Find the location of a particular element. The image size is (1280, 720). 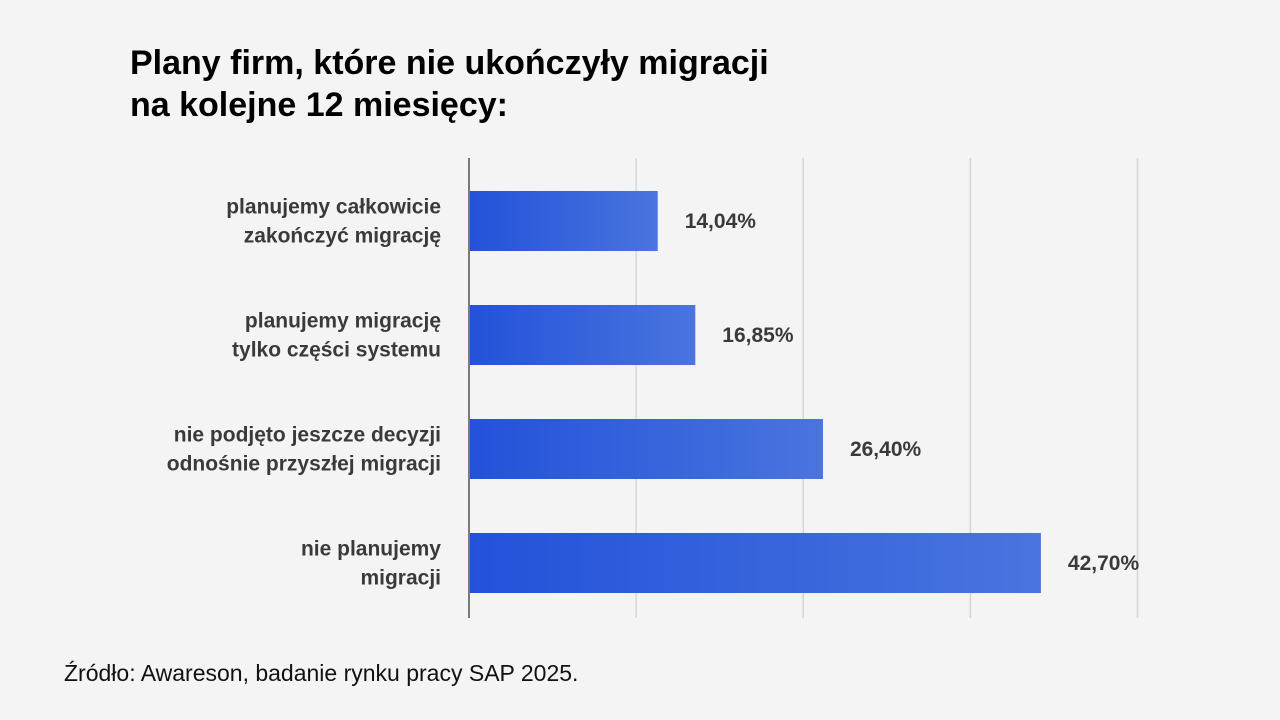

category-label: nie podjęto jeszcze decyzji is located at coordinates (307, 435).